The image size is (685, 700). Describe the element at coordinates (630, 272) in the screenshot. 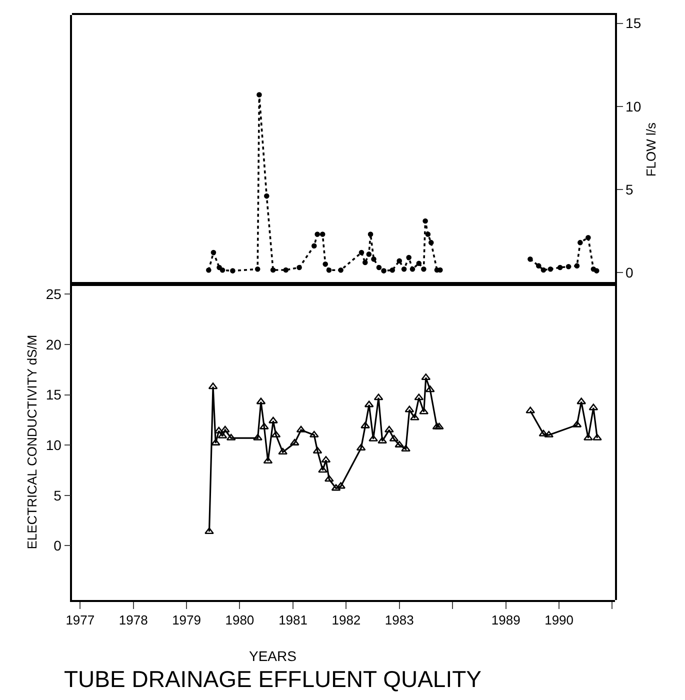

I see `y2-tick-label: 0` at that location.